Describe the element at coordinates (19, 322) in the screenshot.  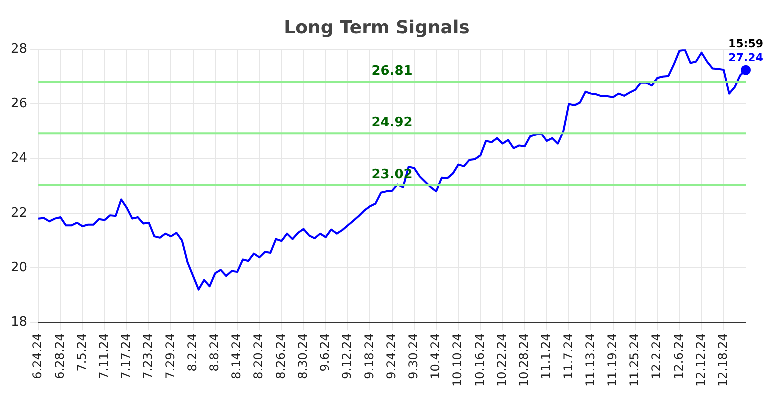
I see `y-tick-label: 18` at that location.